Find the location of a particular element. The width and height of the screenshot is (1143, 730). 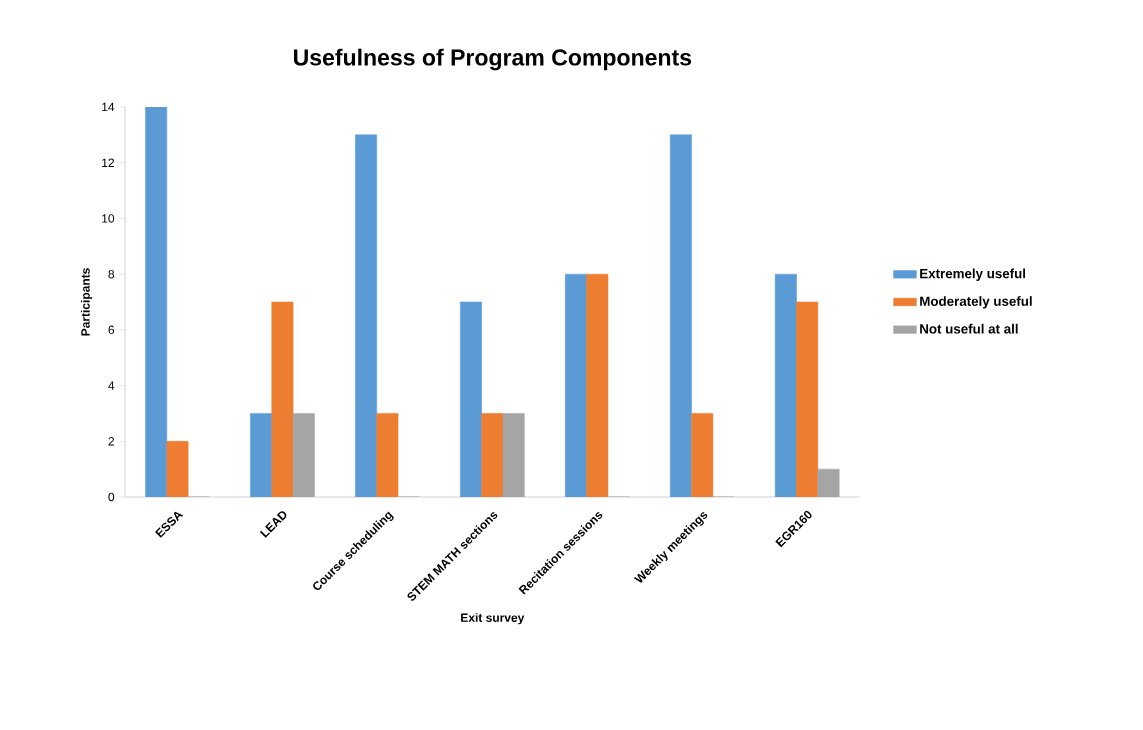

y-tick-label: 12 is located at coordinates (108, 162).